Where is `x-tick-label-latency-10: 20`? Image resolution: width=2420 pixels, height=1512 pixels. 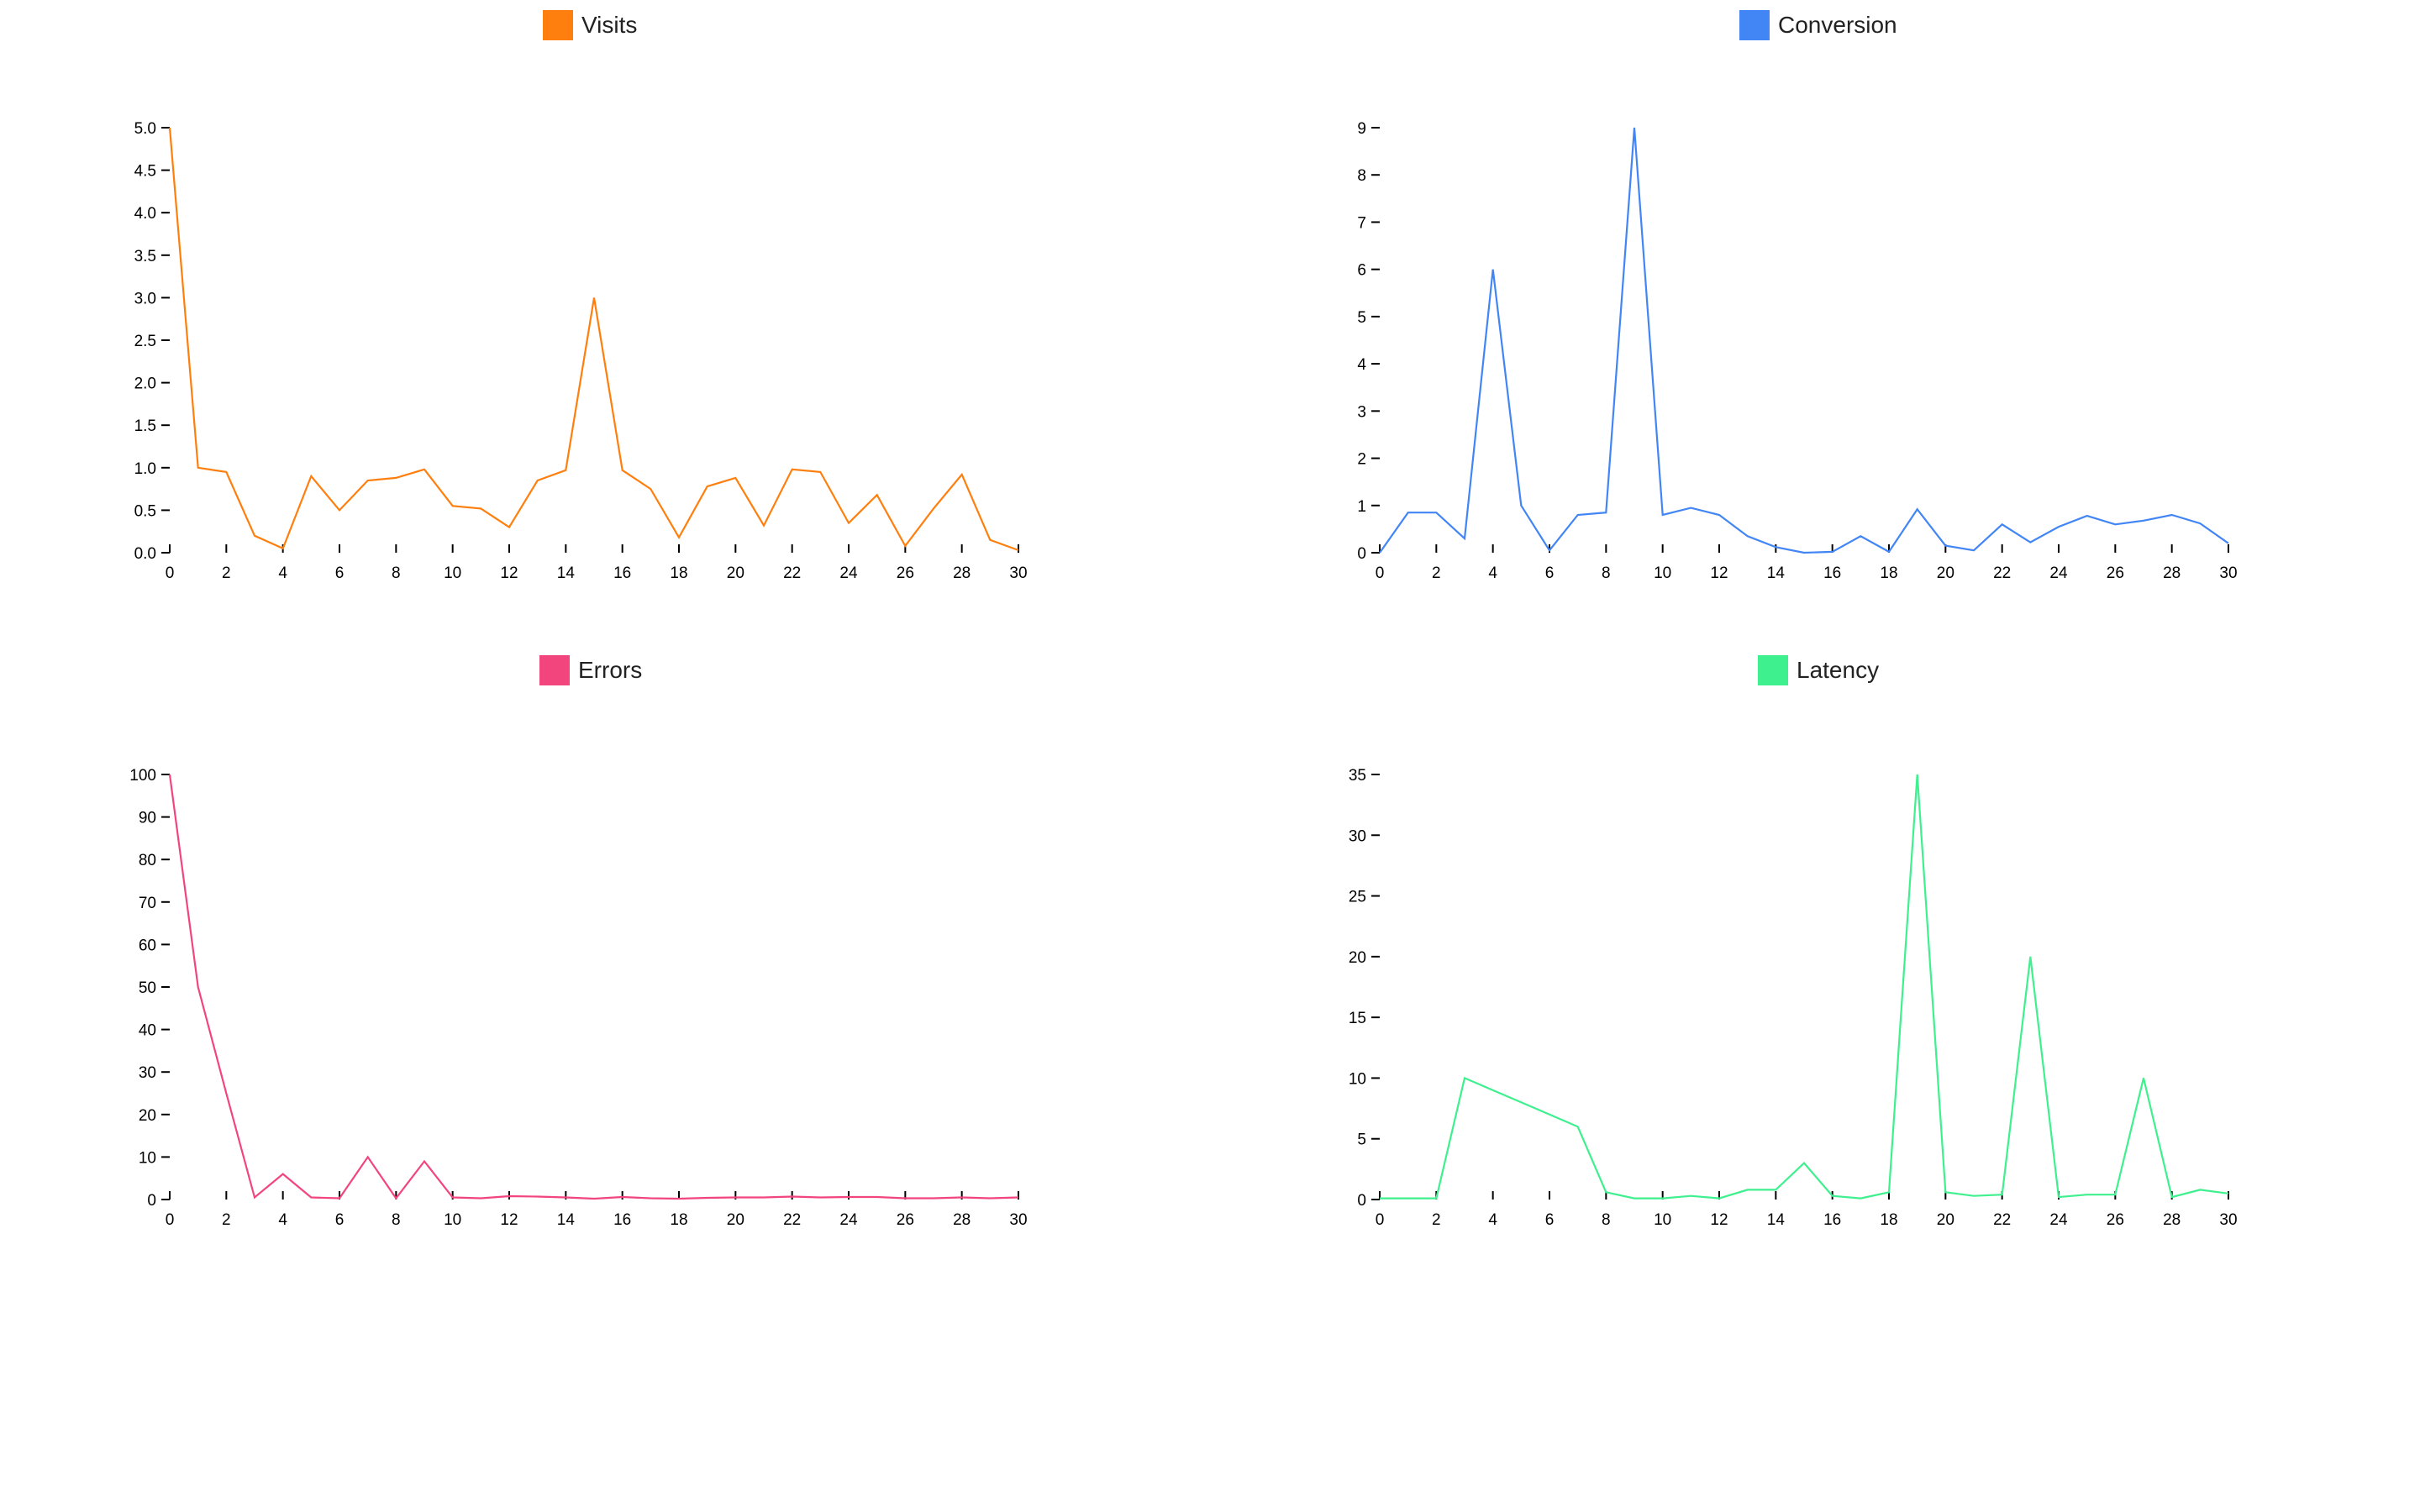 x-tick-label-latency-10: 20 is located at coordinates (1945, 1220).